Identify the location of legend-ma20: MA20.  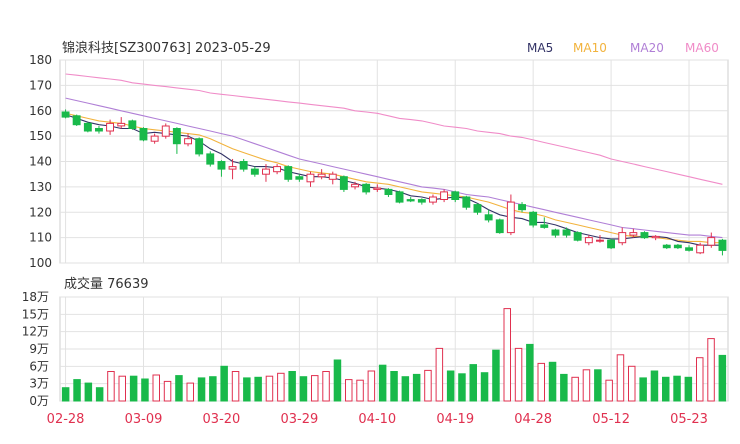
(647, 48).